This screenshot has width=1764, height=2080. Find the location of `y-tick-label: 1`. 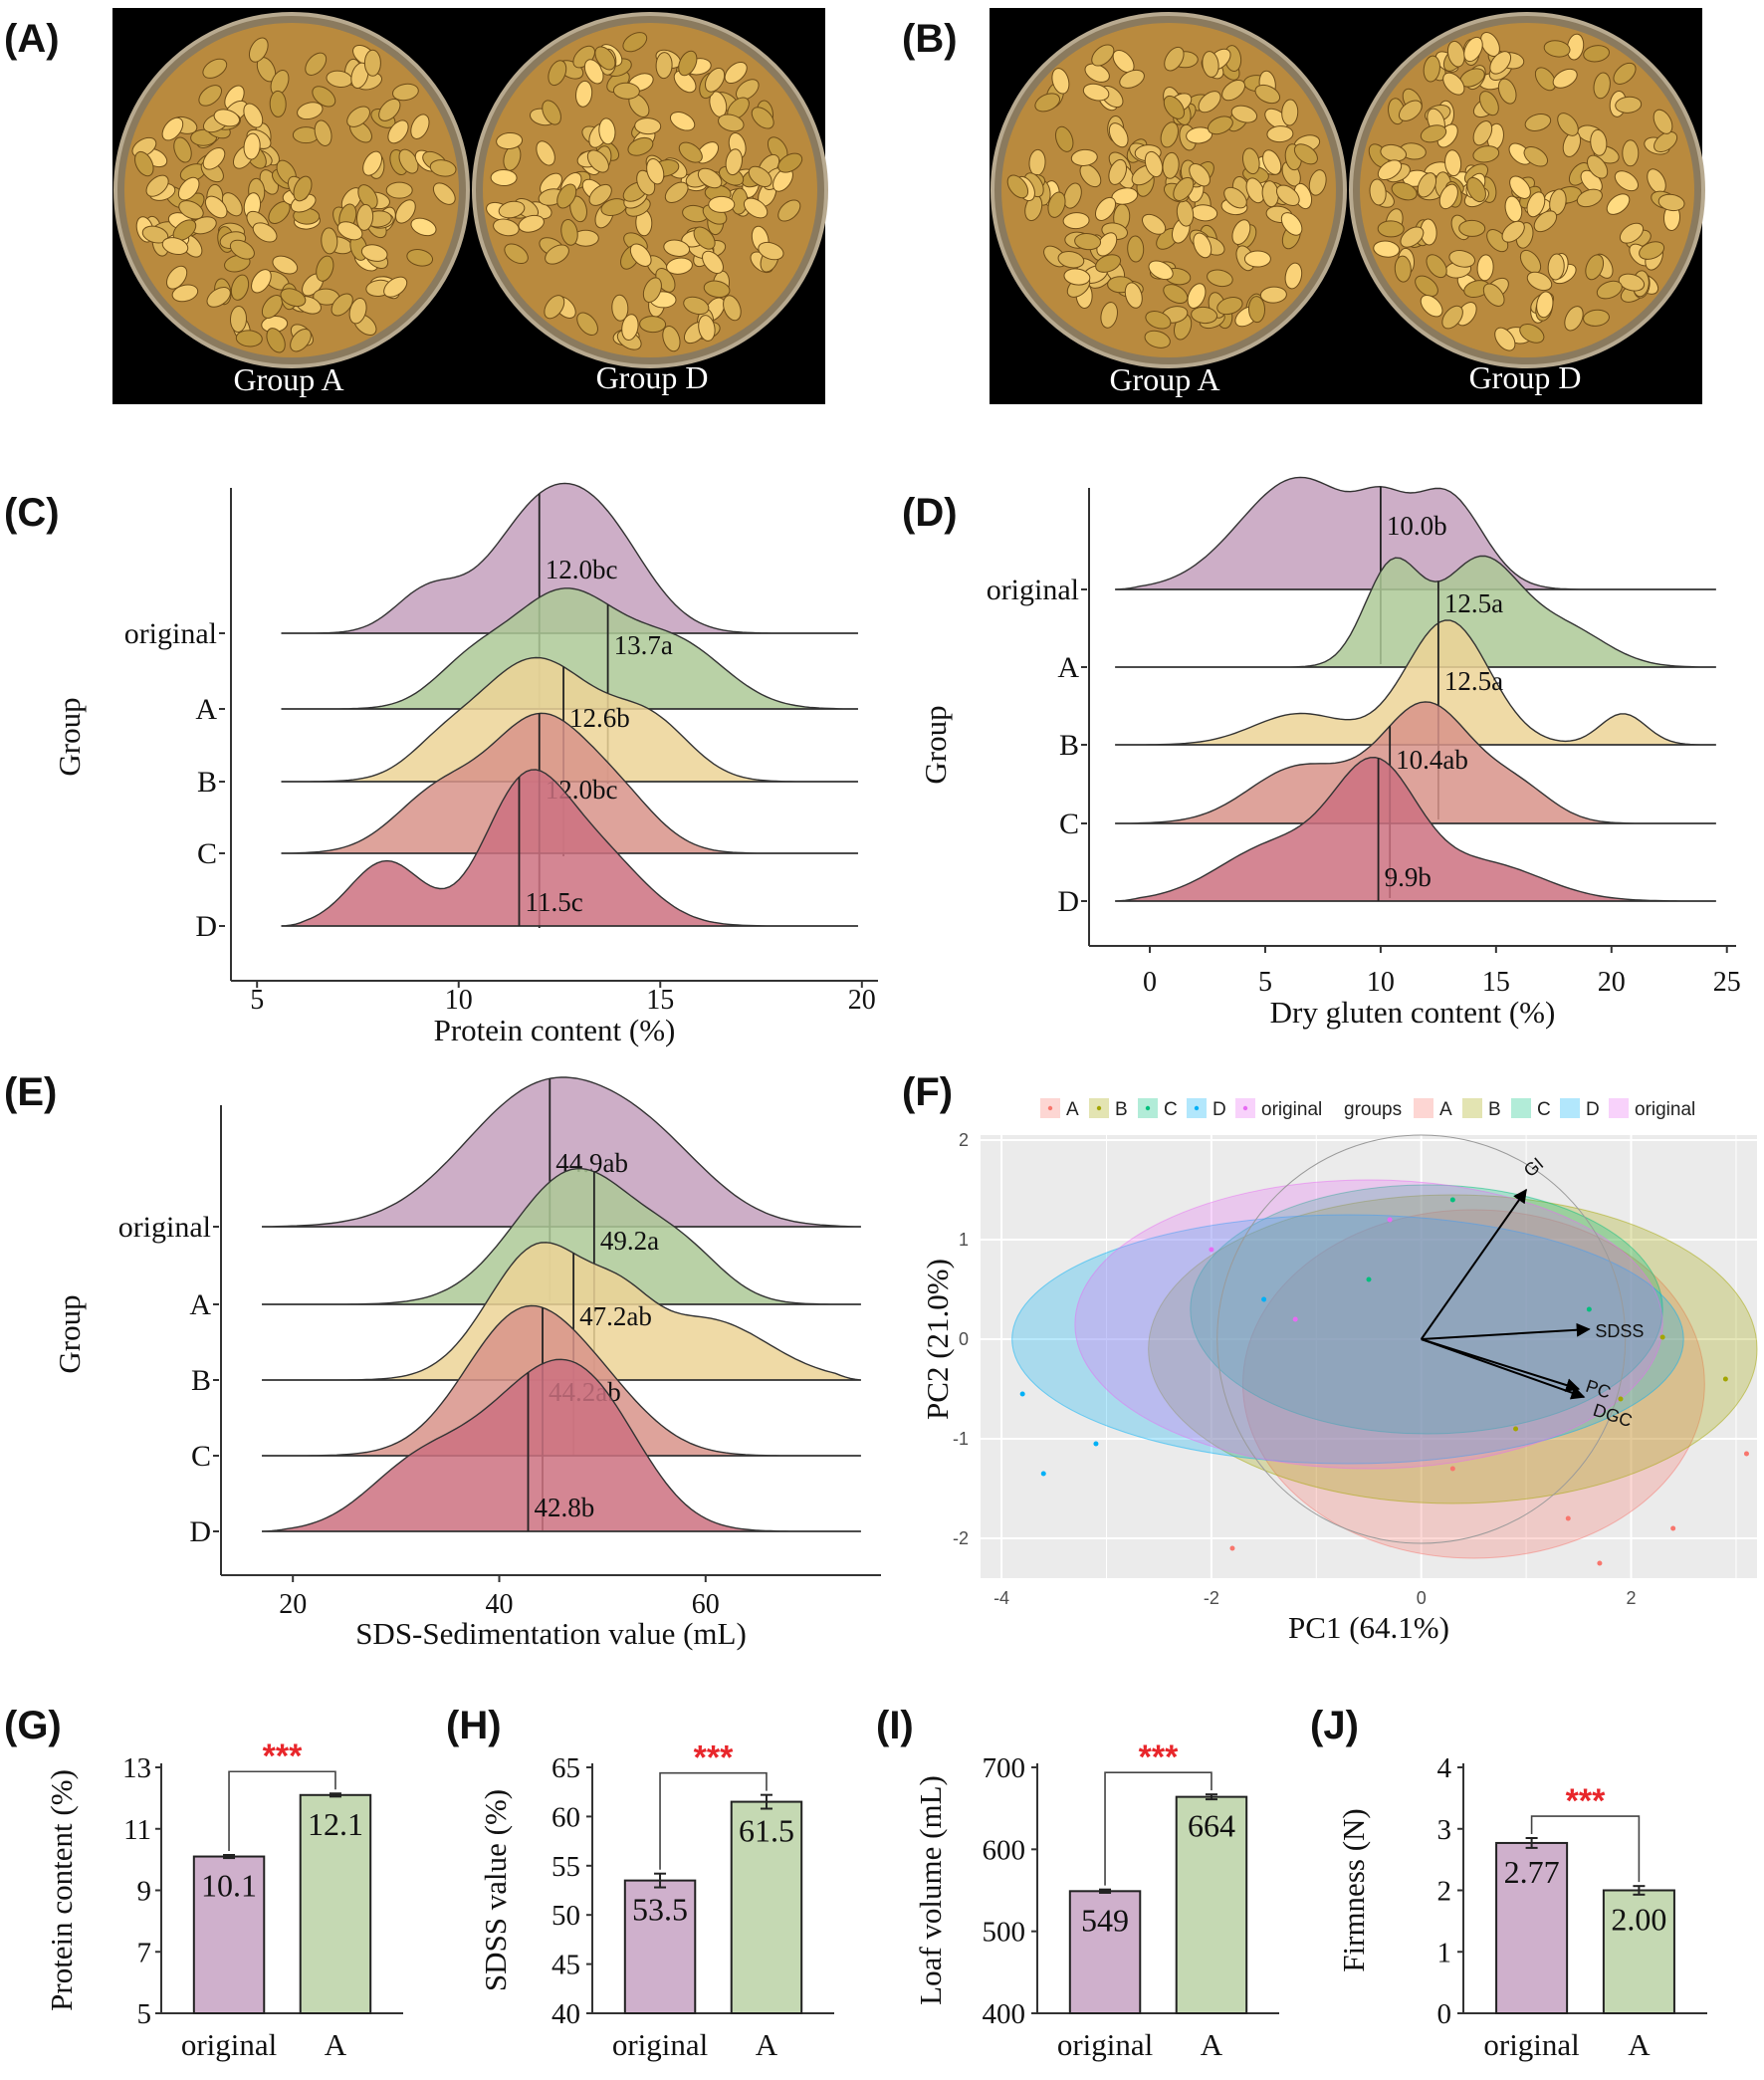

y-tick-label: 1 is located at coordinates (964, 1240).